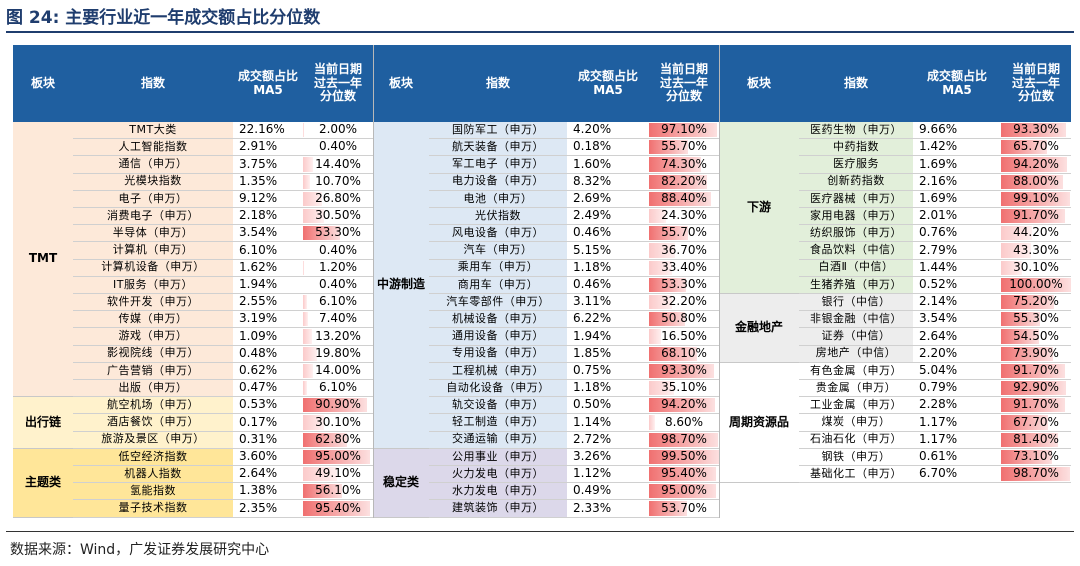 This screenshot has height=566, width=1080. I want to click on percentile-value: 53.70%, so click(684, 507).